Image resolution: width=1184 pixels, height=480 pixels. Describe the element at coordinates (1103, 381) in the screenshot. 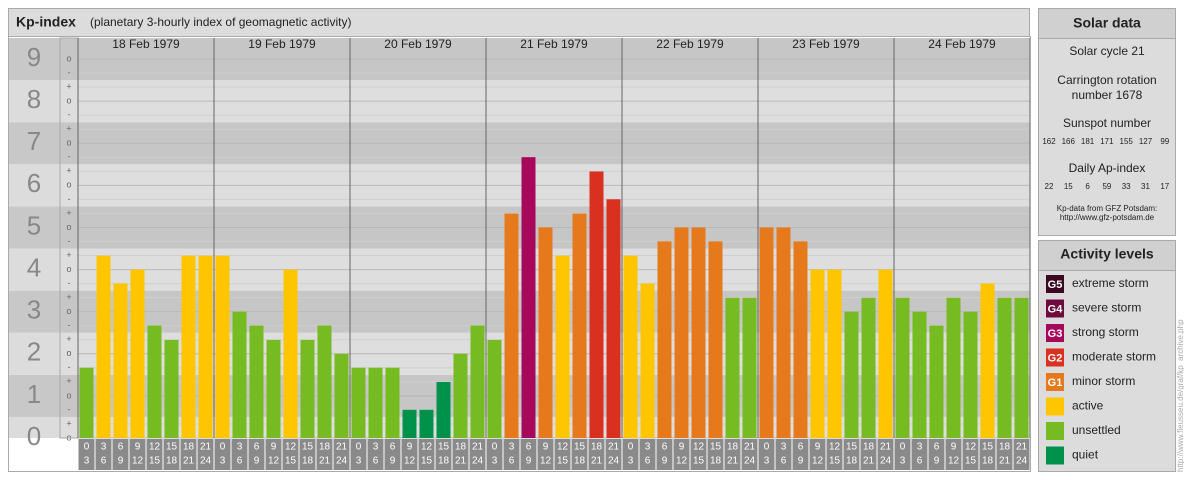

I see `legend-name: minor storm` at that location.